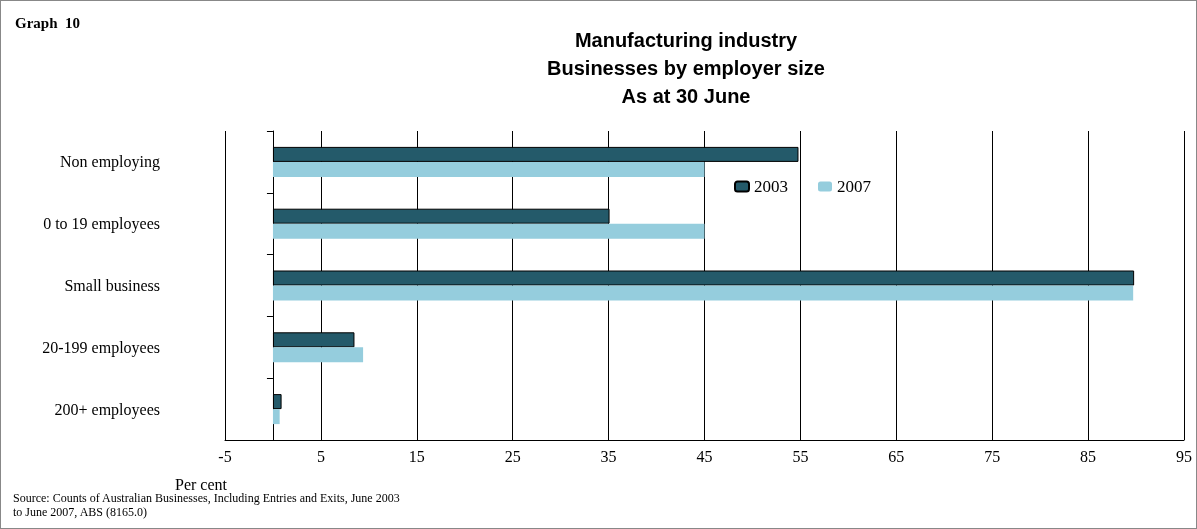  What do you see at coordinates (101, 224) in the screenshot?
I see `y-tick-label: 0 to 19 employees` at bounding box center [101, 224].